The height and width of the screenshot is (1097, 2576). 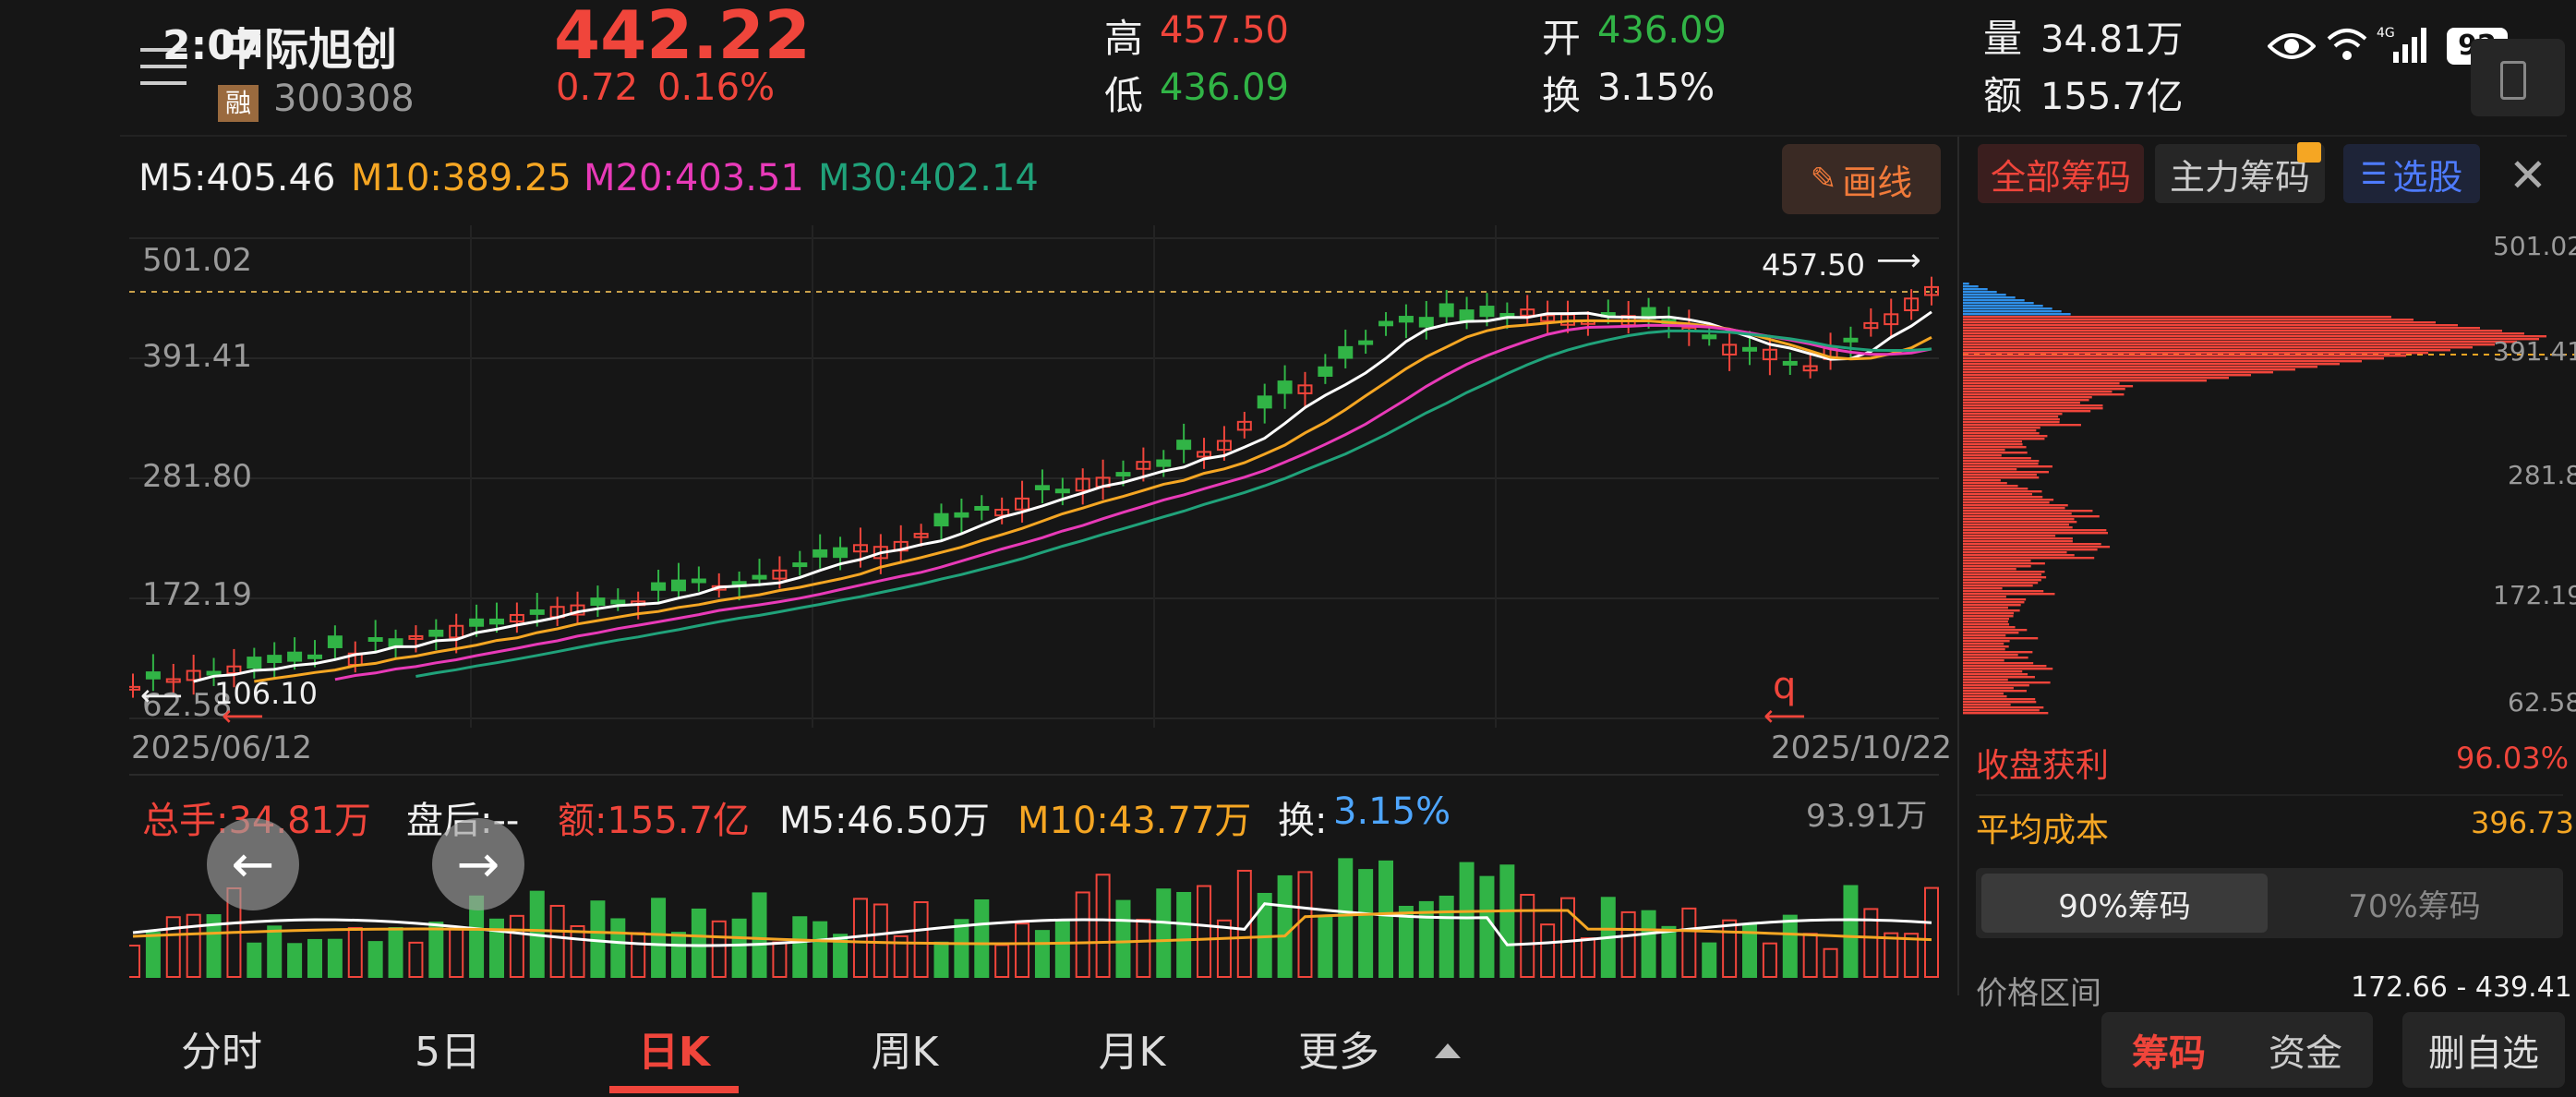 I want to click on left-arrow-marker-icon-2: ⟵, so click(x=243, y=715).